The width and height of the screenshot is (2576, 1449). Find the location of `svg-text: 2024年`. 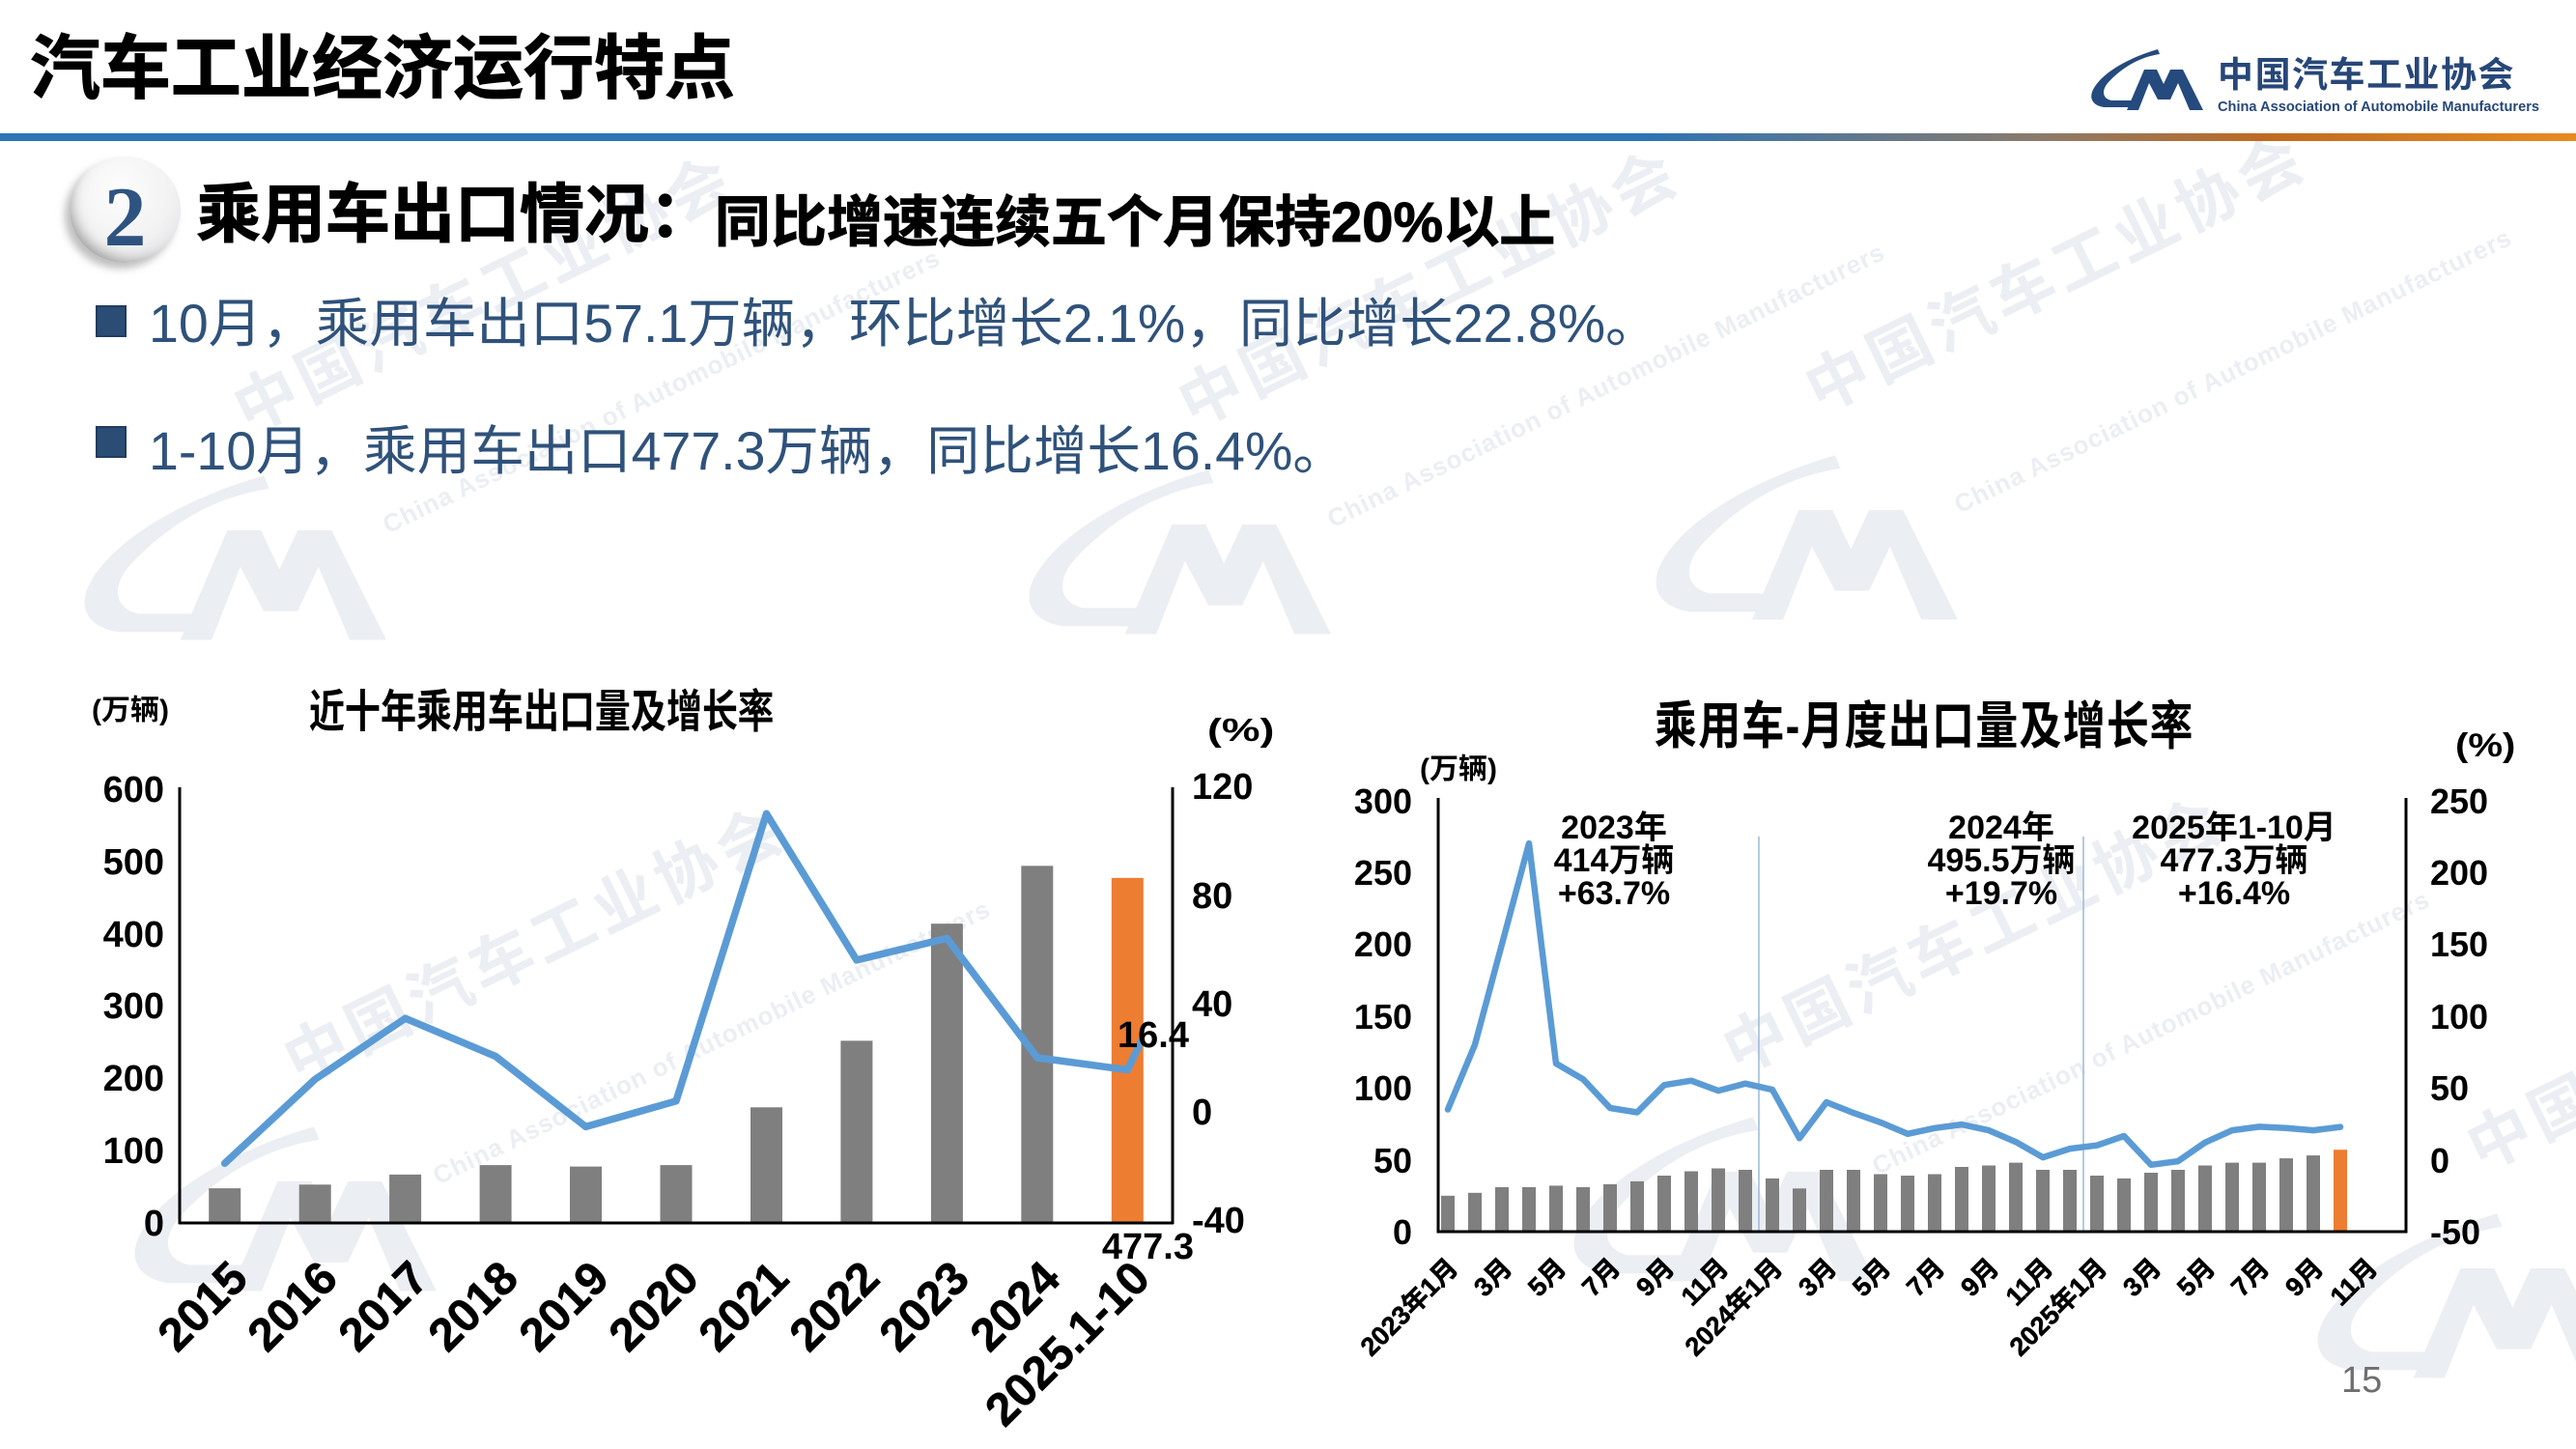

svg-text: 2024年 is located at coordinates (2001, 828).